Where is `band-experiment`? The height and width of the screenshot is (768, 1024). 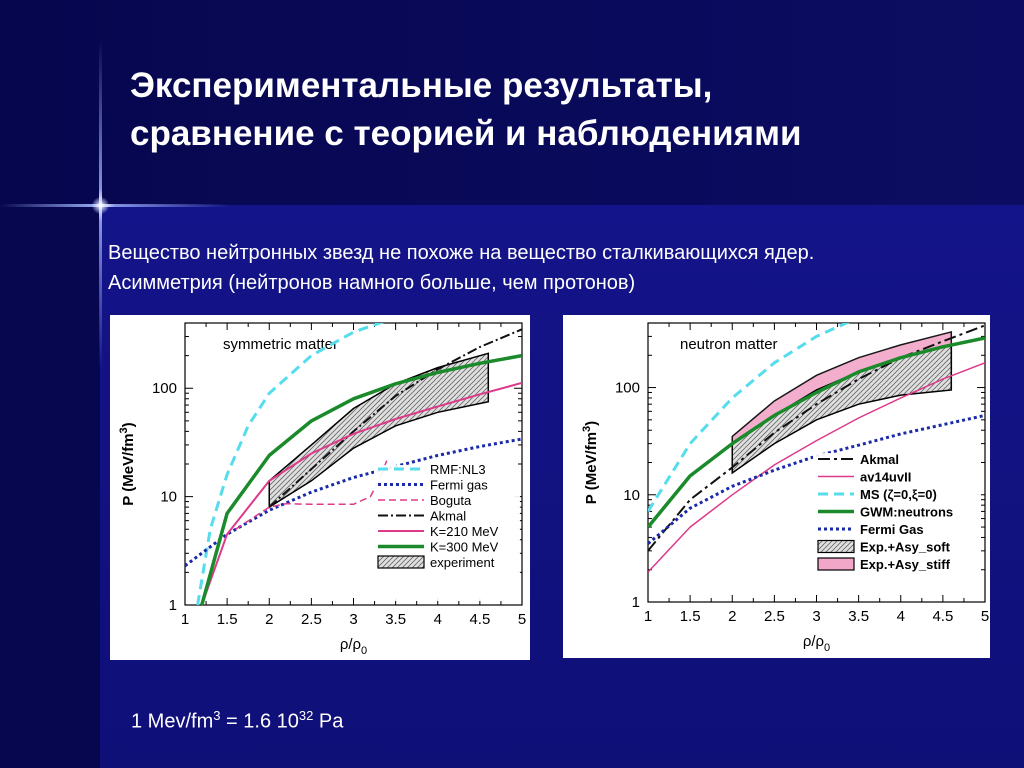
band-experiment is located at coordinates (379, 430).